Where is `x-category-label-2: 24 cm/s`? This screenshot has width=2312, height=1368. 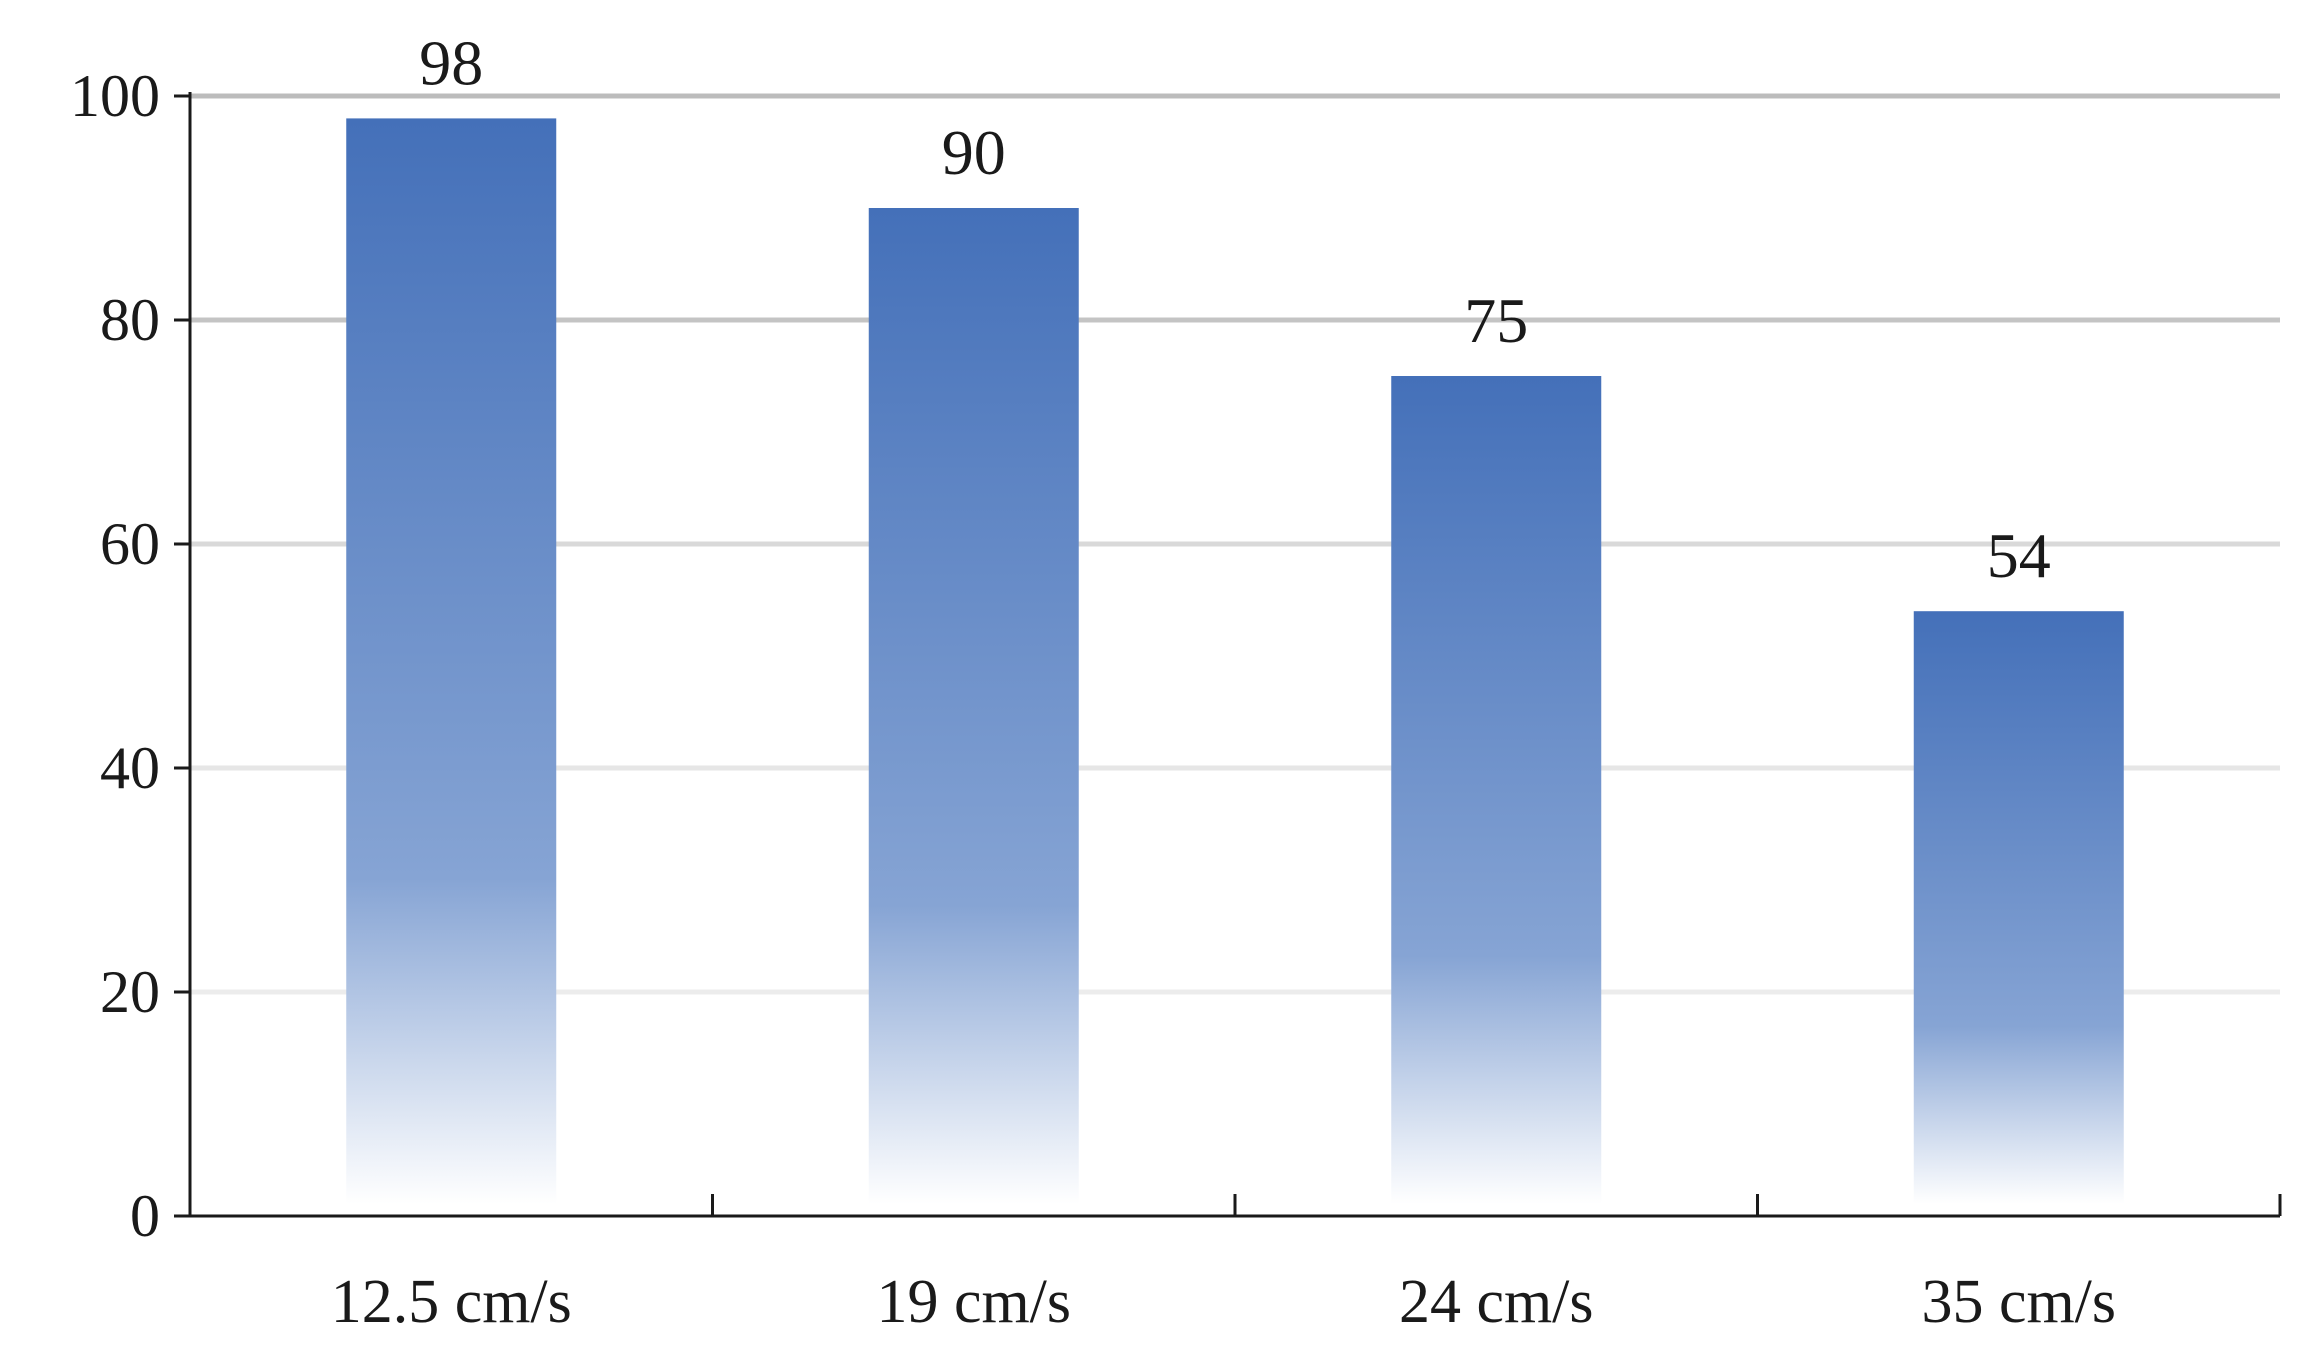
x-category-label-2: 24 cm/s is located at coordinates (1496, 1302).